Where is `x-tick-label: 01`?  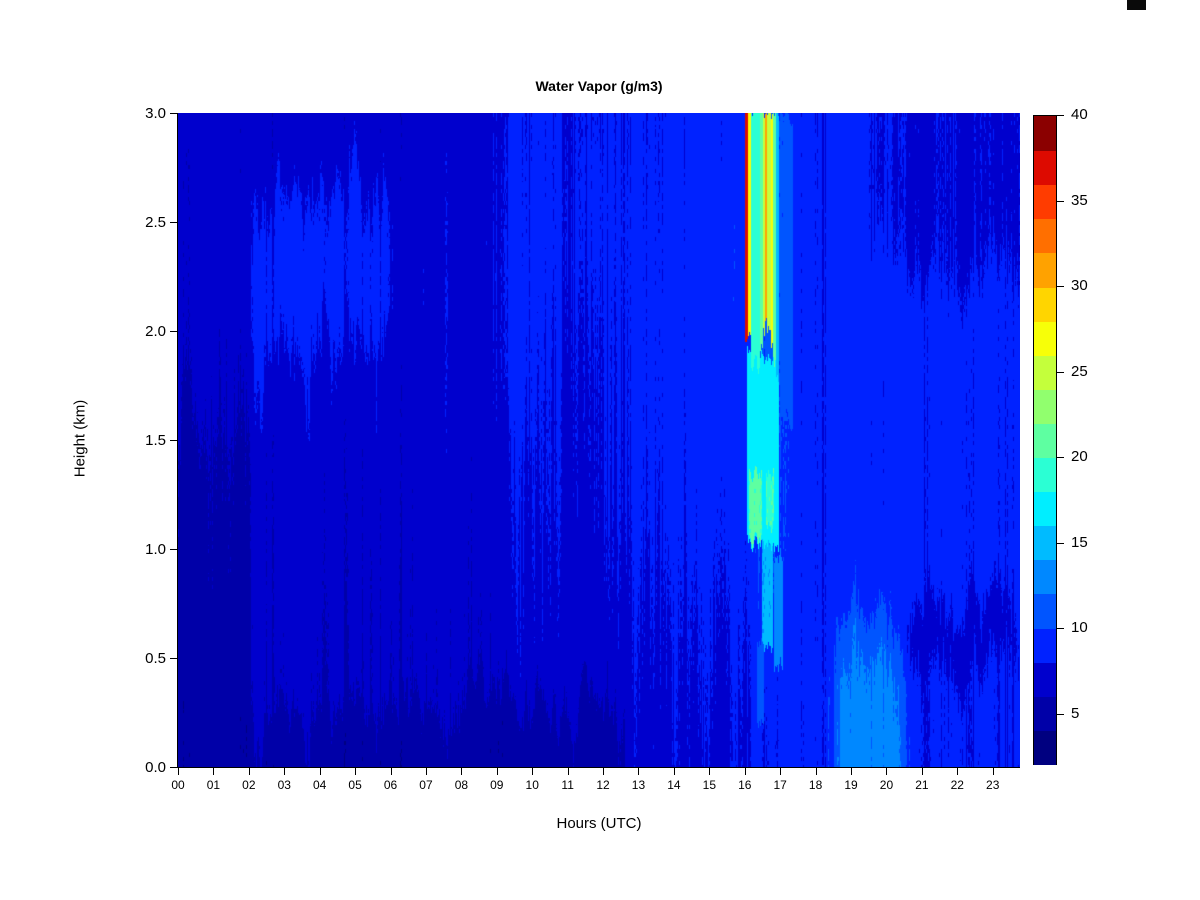
x-tick-label: 01 is located at coordinates (213, 785).